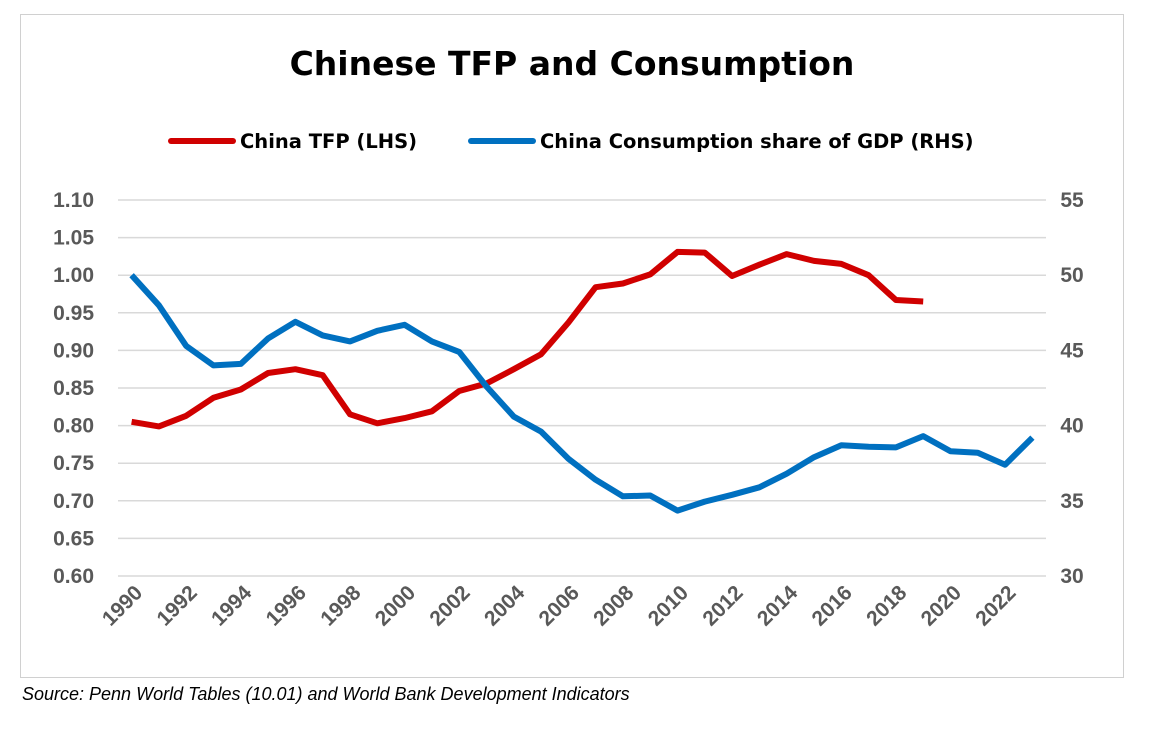 Image resolution: width=1152 pixels, height=732 pixels. I want to click on x-tick-label: 1998, so click(341, 606).